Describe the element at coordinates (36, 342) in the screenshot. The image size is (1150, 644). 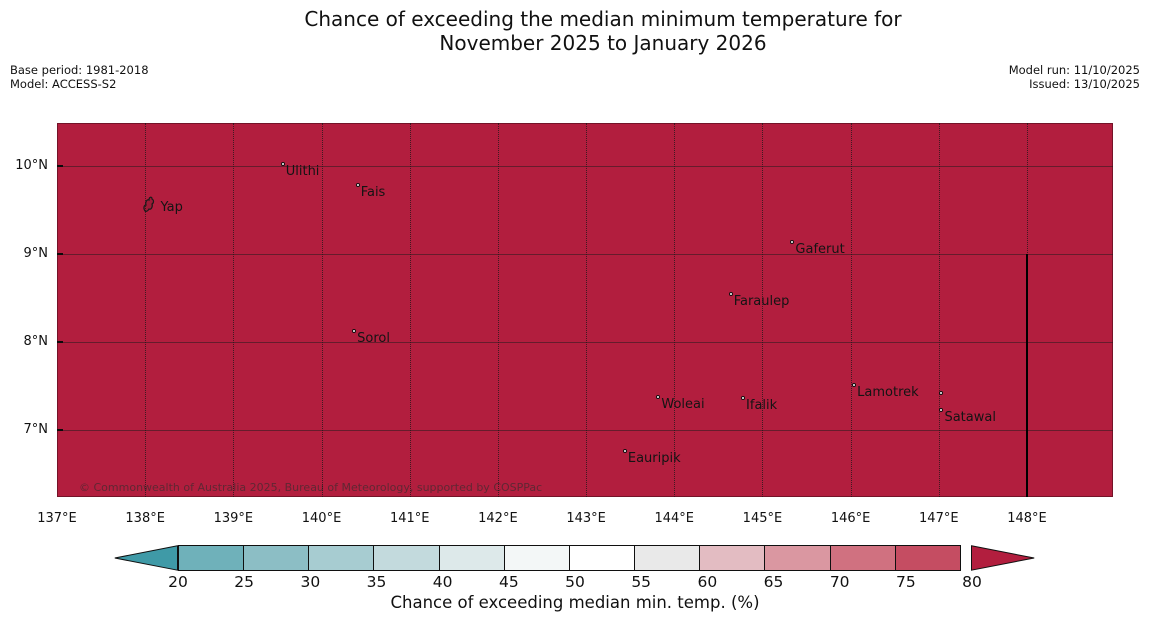
I see `y-tick-label: 8°N` at that location.